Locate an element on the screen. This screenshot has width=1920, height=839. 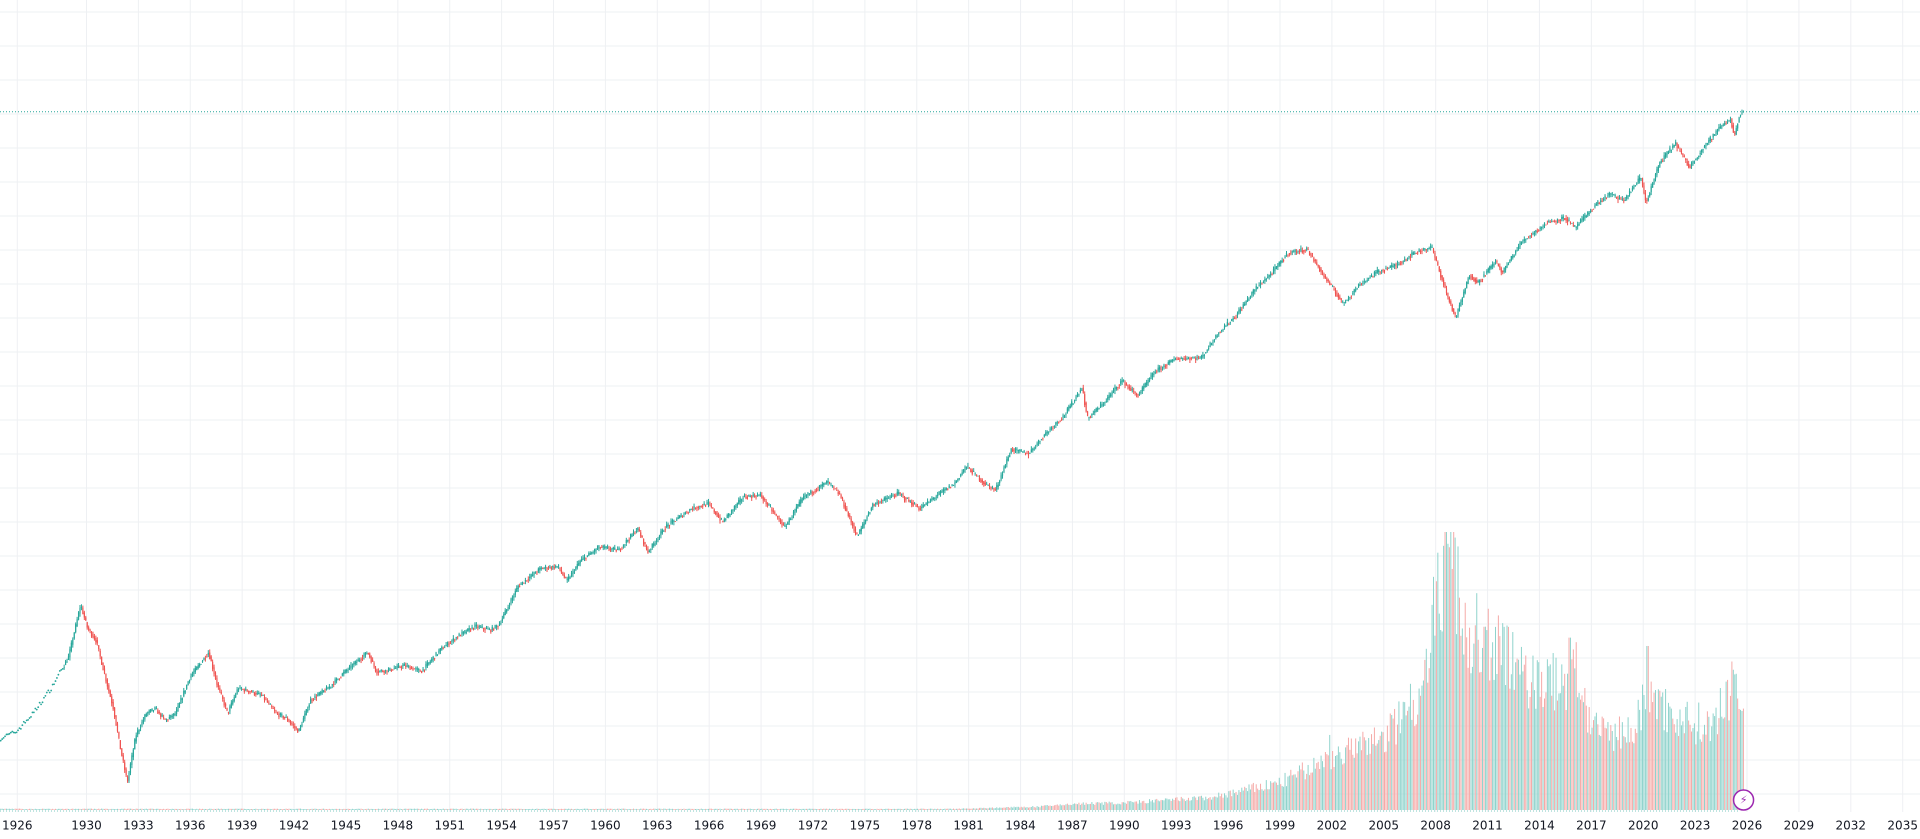
replay-button: ⚡ is located at coordinates (1743, 800).